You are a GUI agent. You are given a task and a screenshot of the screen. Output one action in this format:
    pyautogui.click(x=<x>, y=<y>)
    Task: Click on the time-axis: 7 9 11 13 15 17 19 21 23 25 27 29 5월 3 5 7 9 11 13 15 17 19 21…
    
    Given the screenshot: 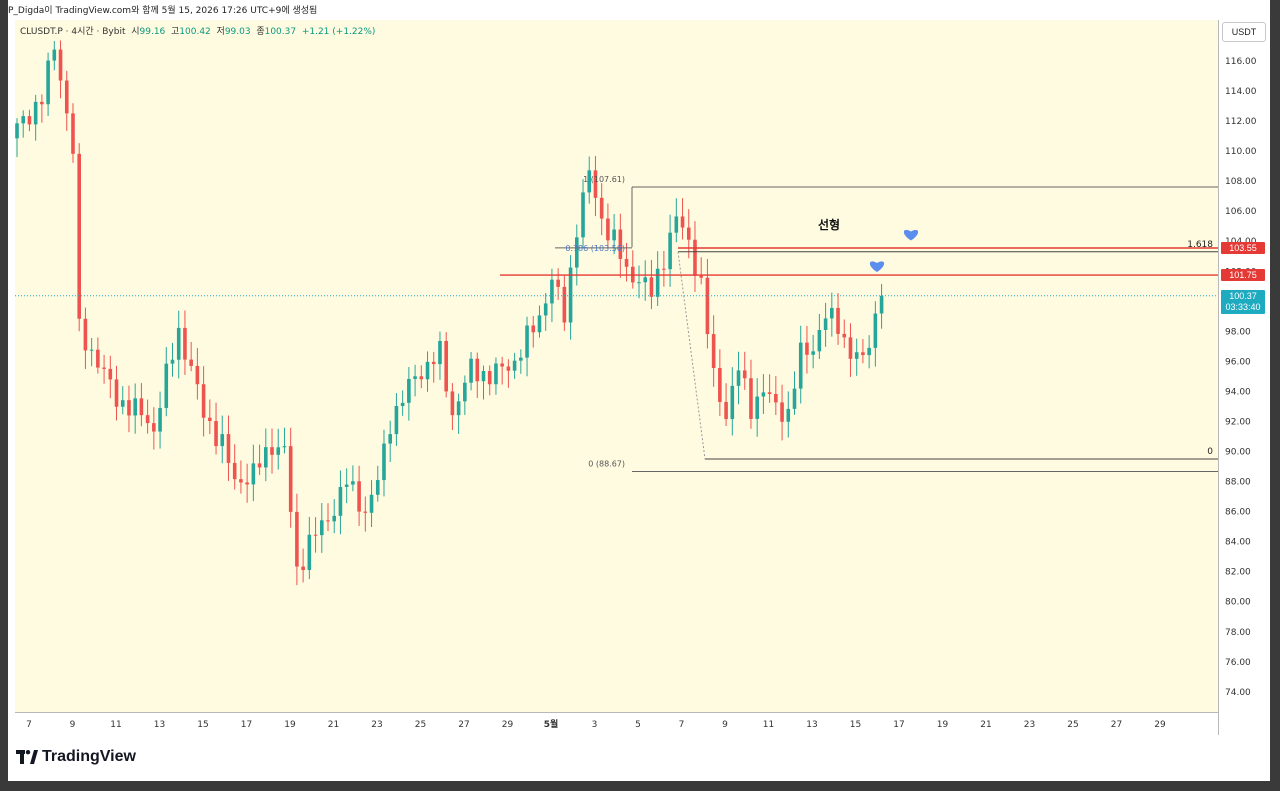 What is the action you would take?
    pyautogui.click(x=616, y=724)
    